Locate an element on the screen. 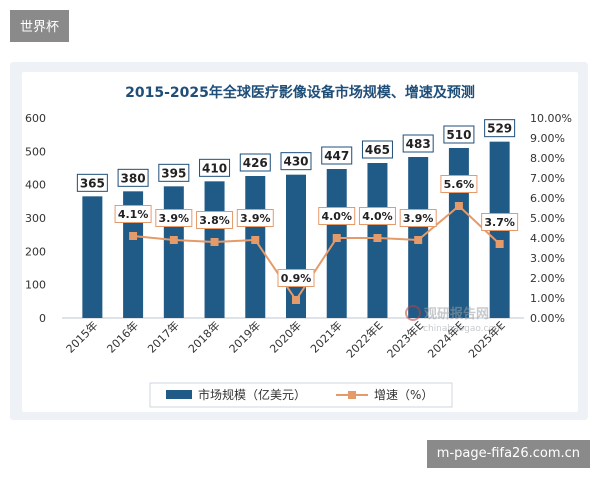  growth-label-text: 3.7% is located at coordinates (499, 222).